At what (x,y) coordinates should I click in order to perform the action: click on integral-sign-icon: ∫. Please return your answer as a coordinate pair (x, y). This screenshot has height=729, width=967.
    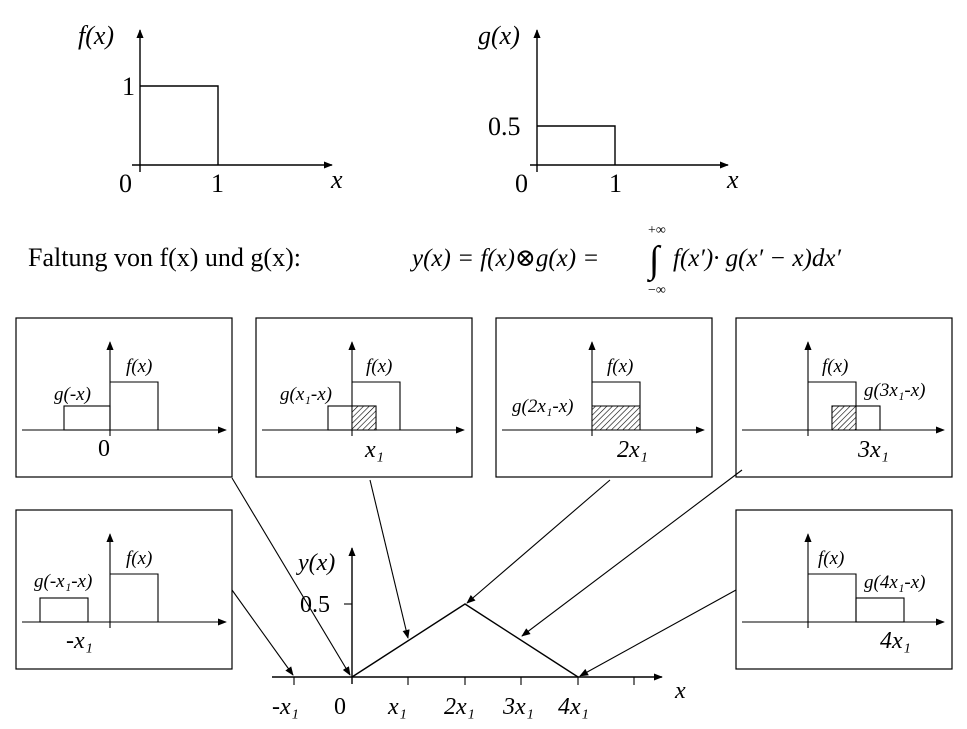
    Looking at the image, I should click on (654, 261).